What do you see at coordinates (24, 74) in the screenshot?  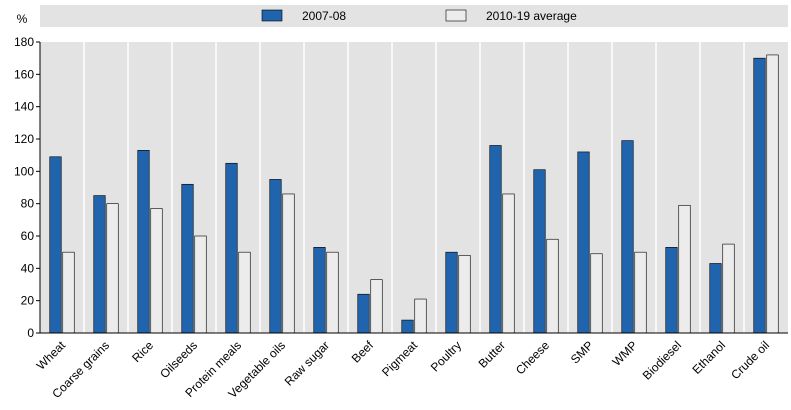 I see `y-tick-label: 160` at bounding box center [24, 74].